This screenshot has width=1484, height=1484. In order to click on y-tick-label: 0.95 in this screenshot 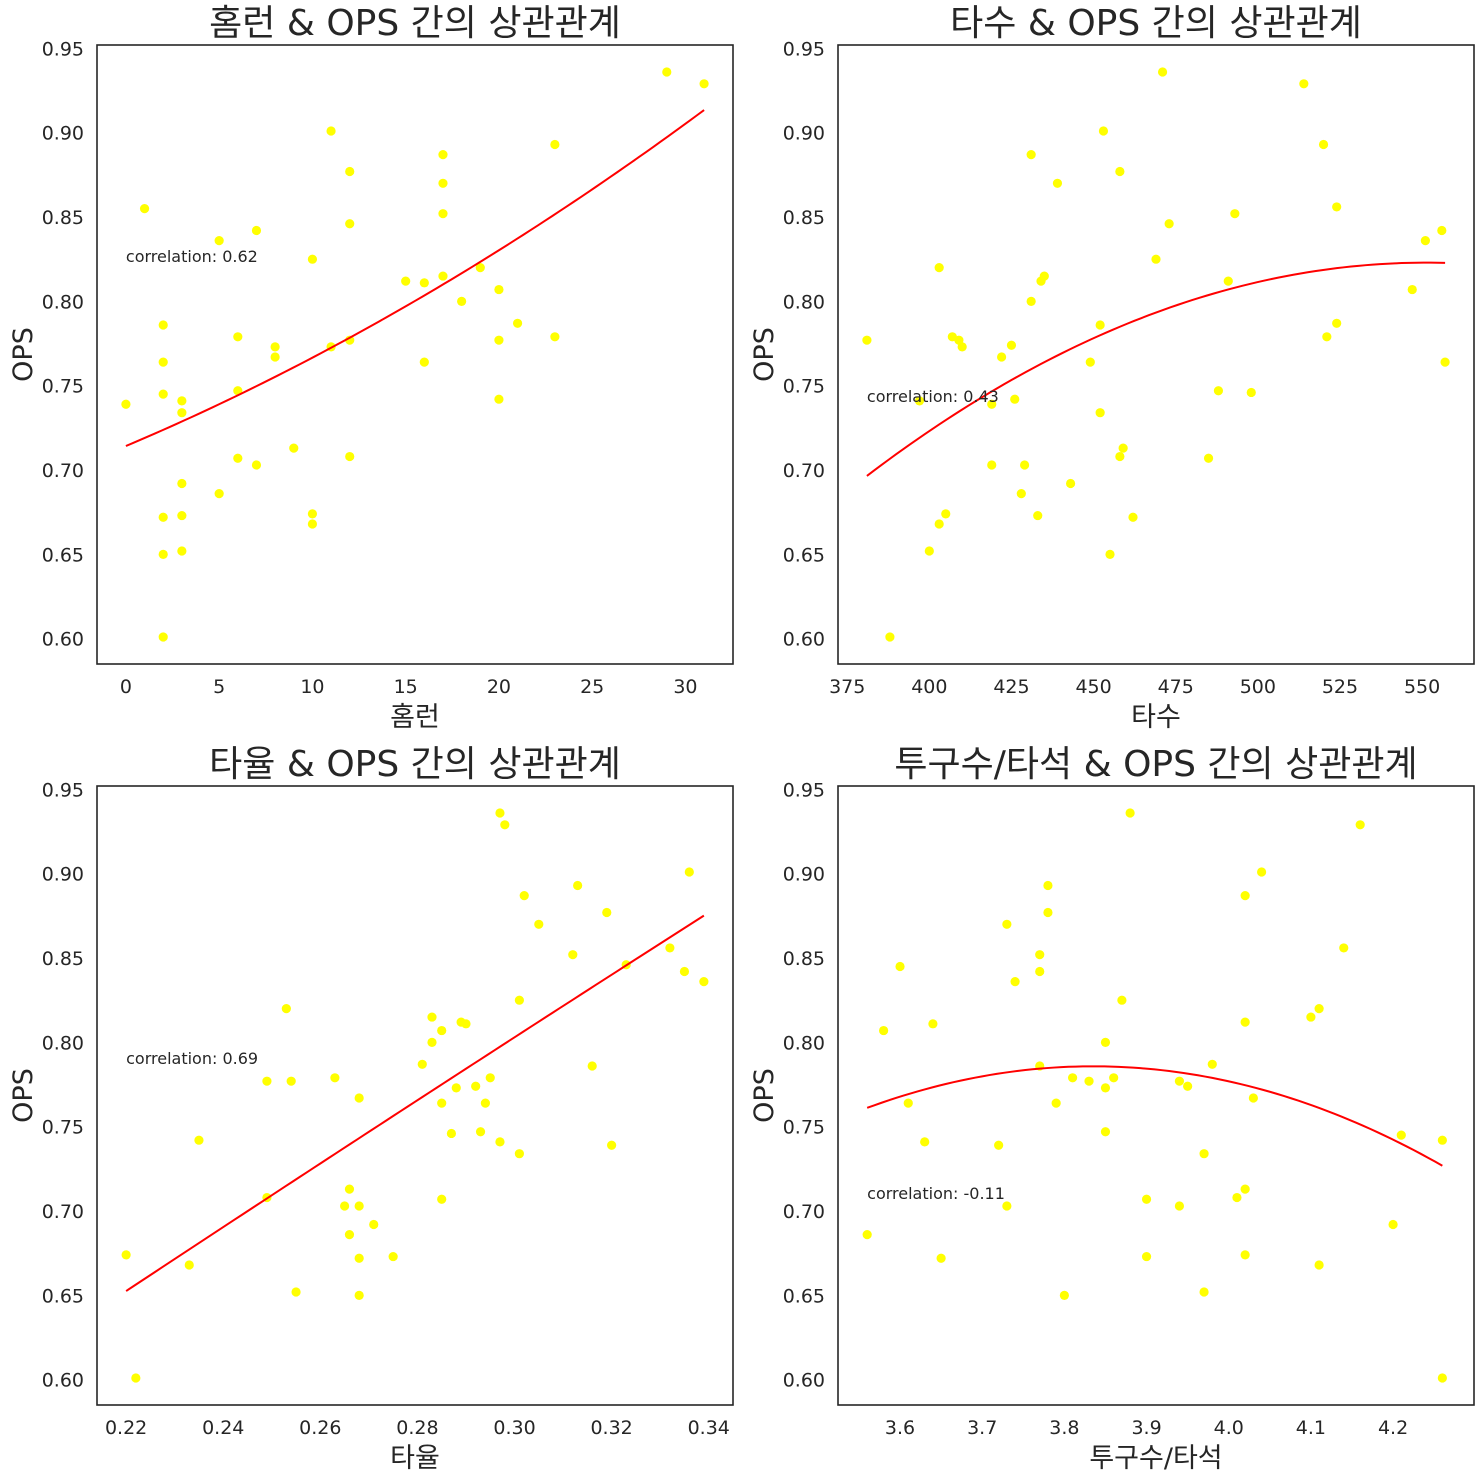, I will do `click(63, 790)`.